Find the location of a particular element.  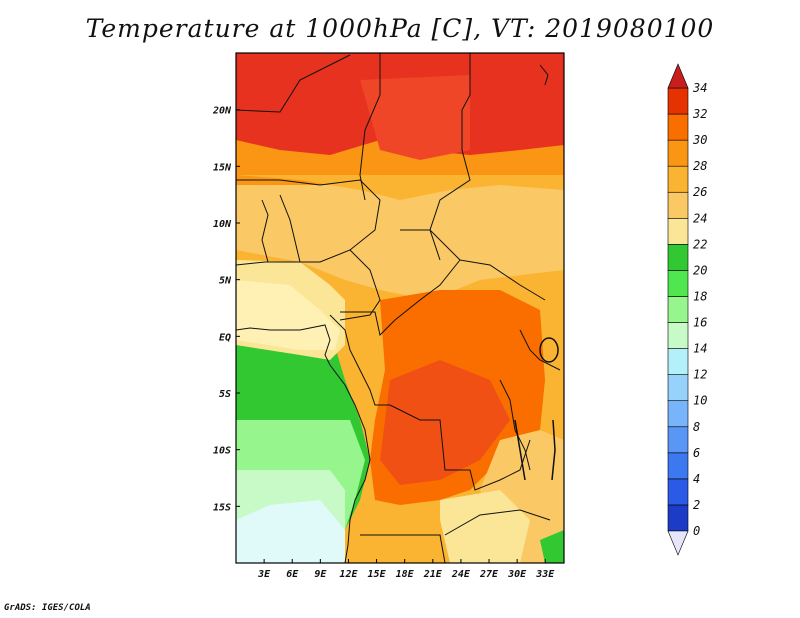

y-tick-label: 15N is located at coordinates (222, 167).